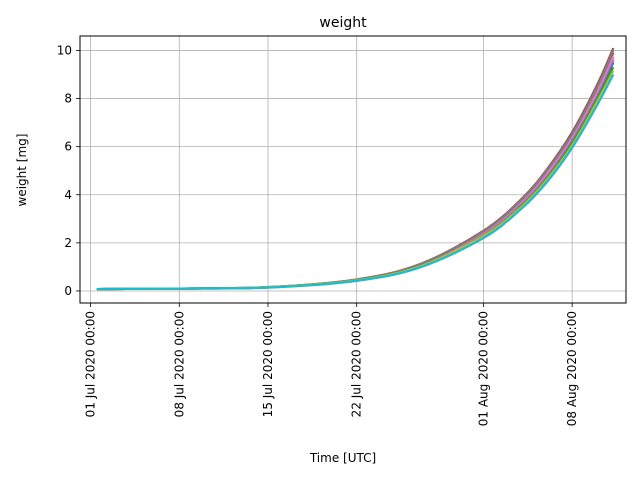  I want to click on x-axis-label: Time [UTC], so click(342, 458).